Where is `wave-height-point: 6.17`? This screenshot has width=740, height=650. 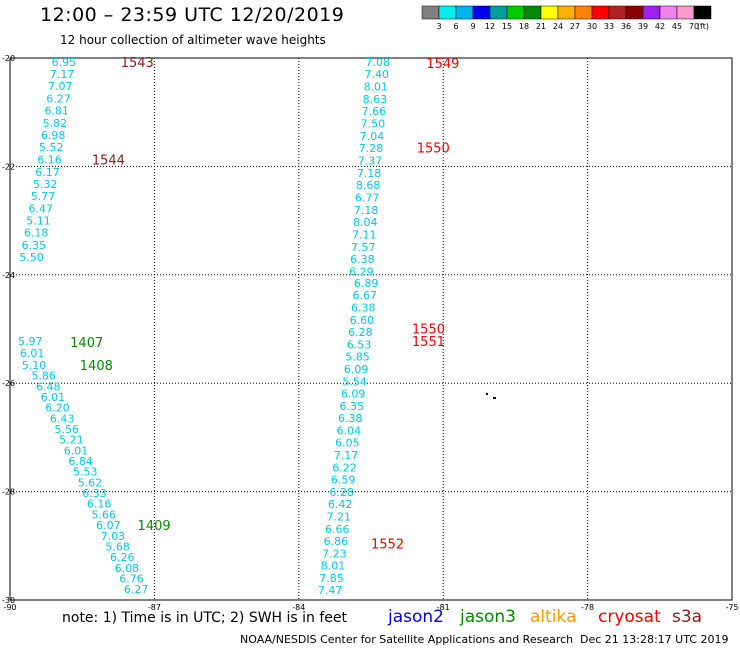
wave-height-point: 6.17 is located at coordinates (47, 172).